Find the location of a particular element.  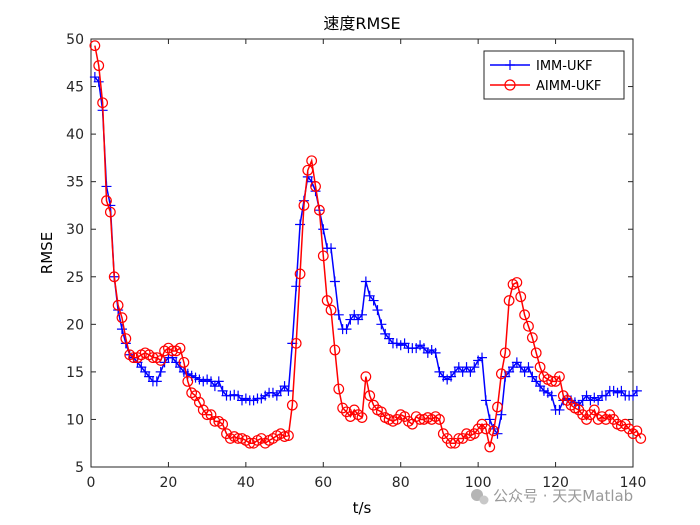

legend-marker-plus is located at coordinates (510, 65).